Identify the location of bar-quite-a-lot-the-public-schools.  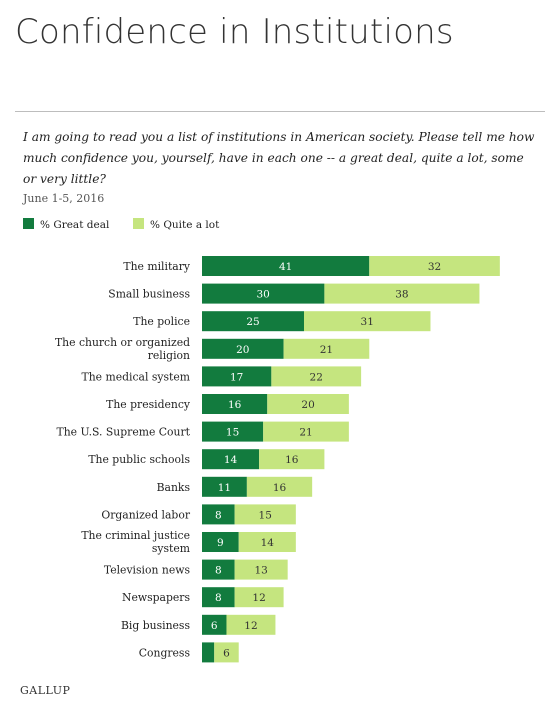
(292, 459).